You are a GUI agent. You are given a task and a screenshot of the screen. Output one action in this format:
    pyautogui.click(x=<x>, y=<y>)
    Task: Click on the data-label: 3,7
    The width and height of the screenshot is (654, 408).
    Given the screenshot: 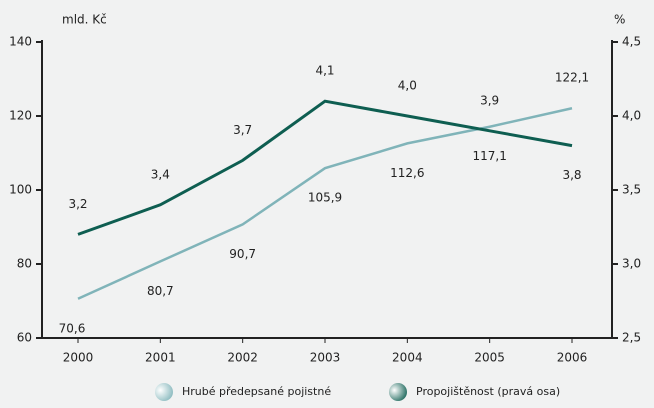 What is the action you would take?
    pyautogui.click(x=242, y=130)
    